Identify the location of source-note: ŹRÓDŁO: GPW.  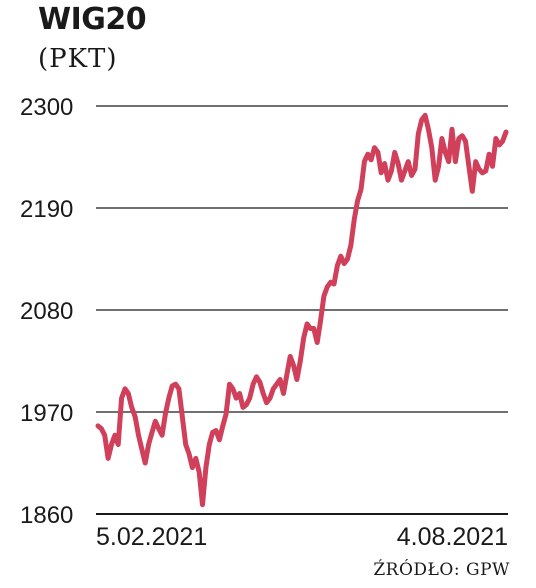
(441, 570).